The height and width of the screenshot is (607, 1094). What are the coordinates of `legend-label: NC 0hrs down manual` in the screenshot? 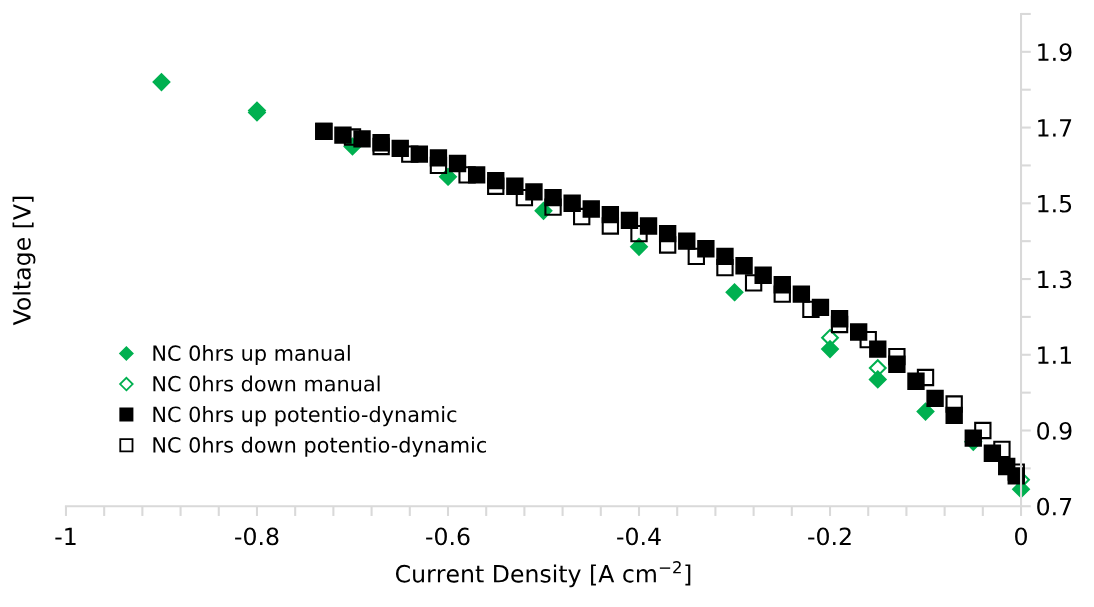 It's located at (266, 383).